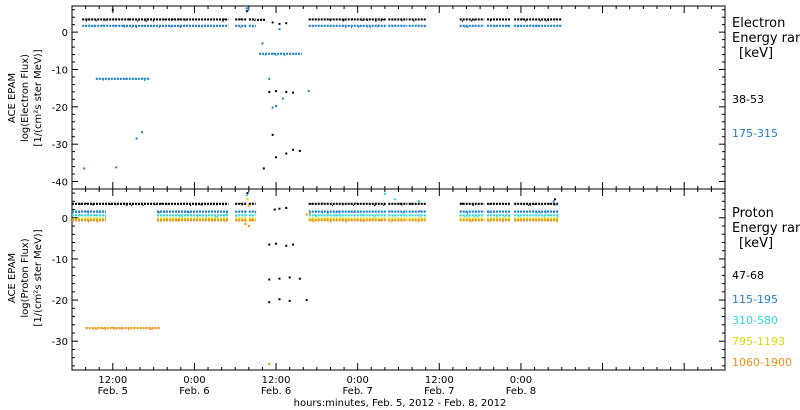 The height and width of the screenshot is (410, 800). What do you see at coordinates (12, 98) in the screenshot?
I see `electron-ylabel-line-1: ACE EPAM` at bounding box center [12, 98].